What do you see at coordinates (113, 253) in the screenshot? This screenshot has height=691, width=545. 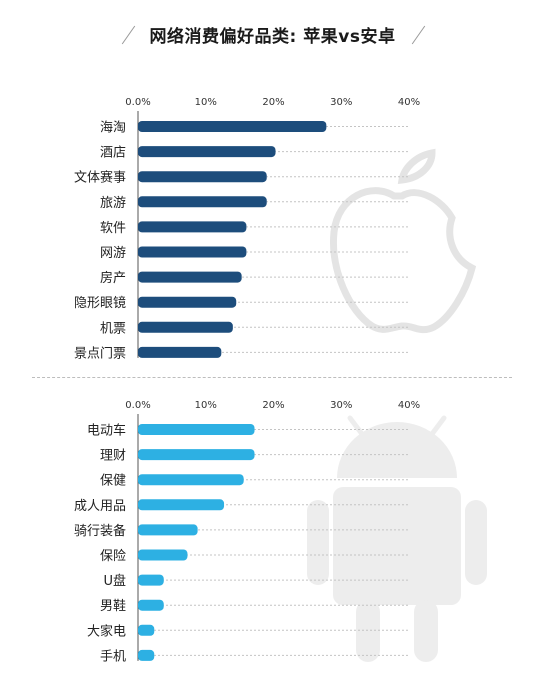 I see `category-label: 网游` at bounding box center [113, 253].